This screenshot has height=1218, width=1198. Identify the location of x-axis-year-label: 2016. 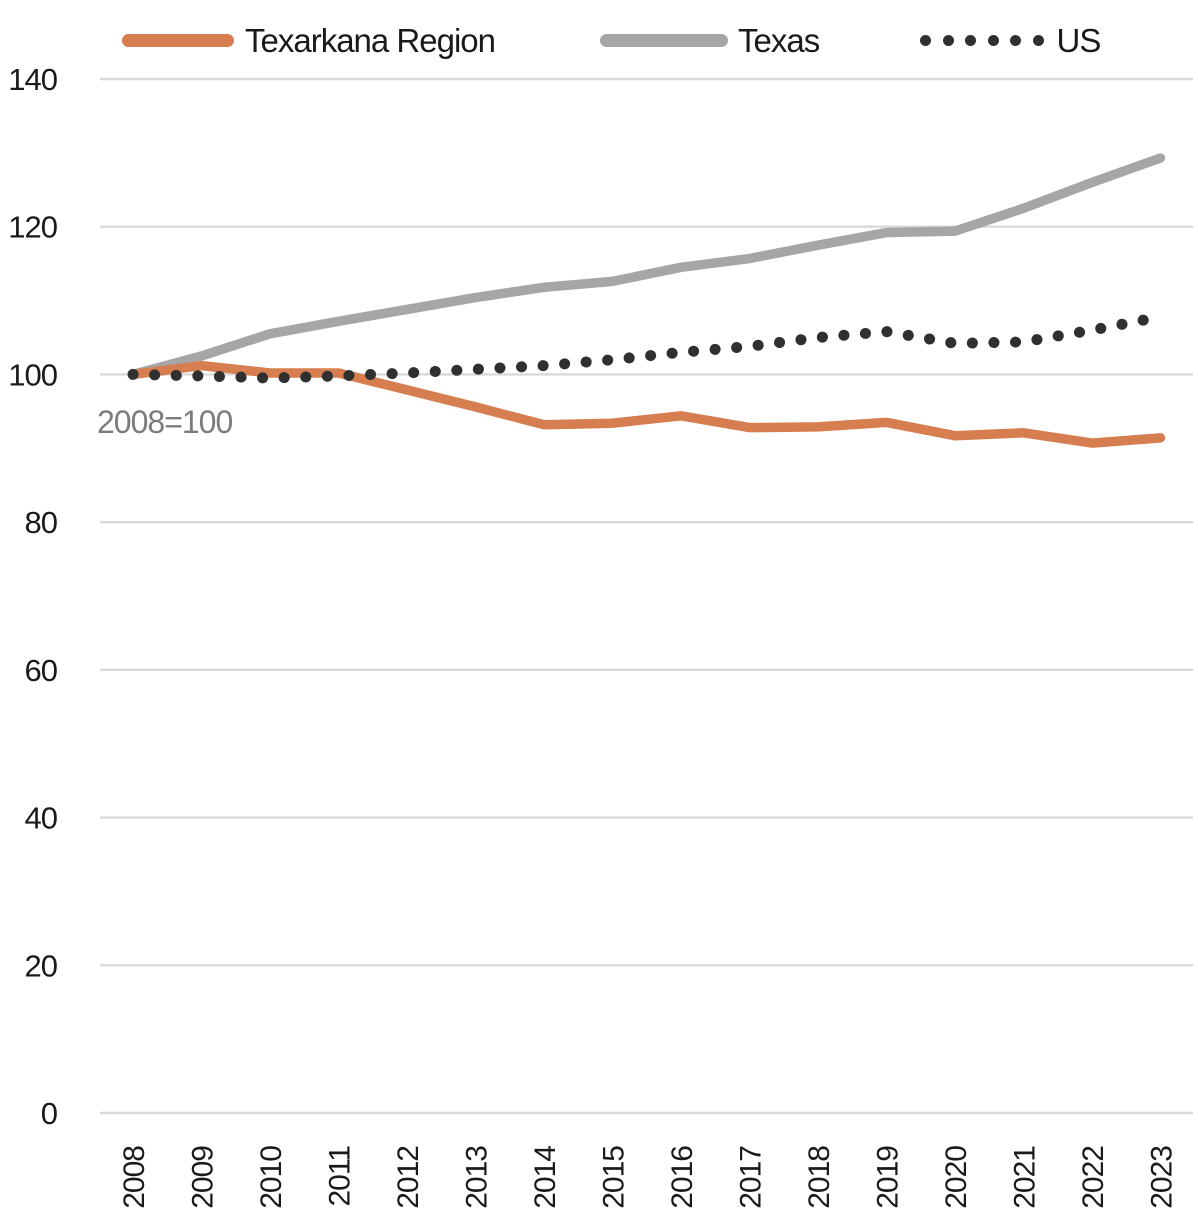
(682, 1177).